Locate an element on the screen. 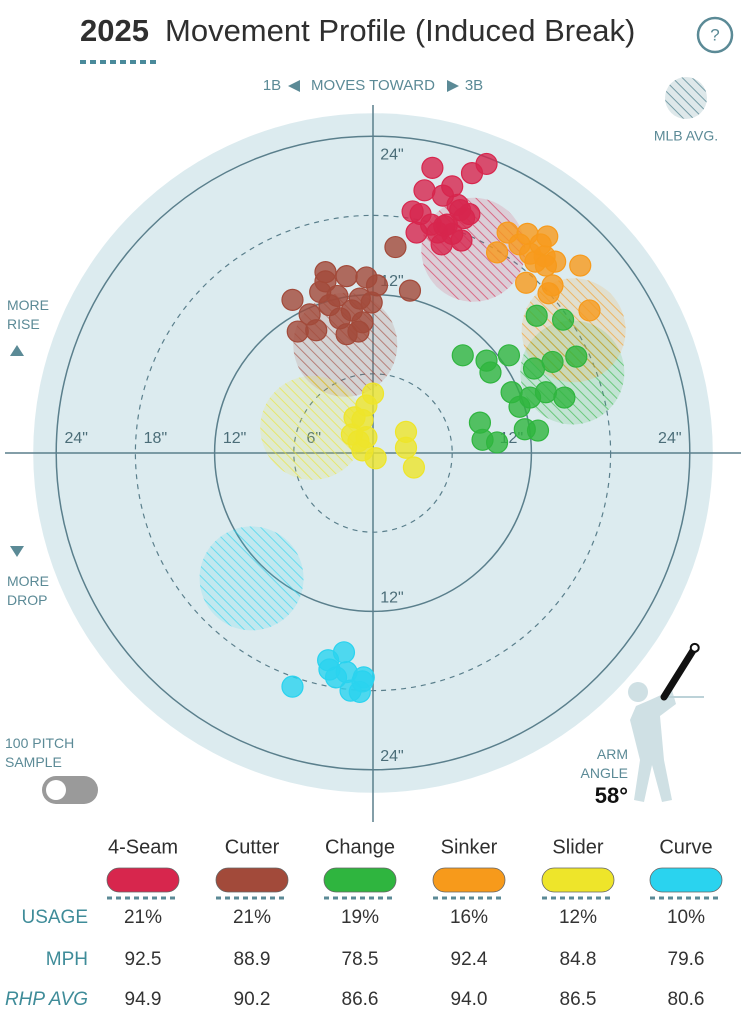 This screenshot has height=1024, width=746. row-label: RHP AVG is located at coordinates (46, 999).